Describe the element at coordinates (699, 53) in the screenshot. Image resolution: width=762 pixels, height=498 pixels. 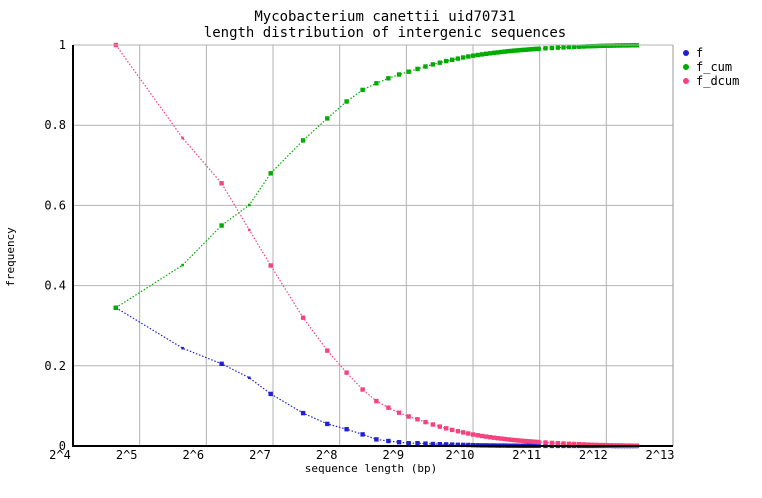
I see `legend-label-f: f` at that location.